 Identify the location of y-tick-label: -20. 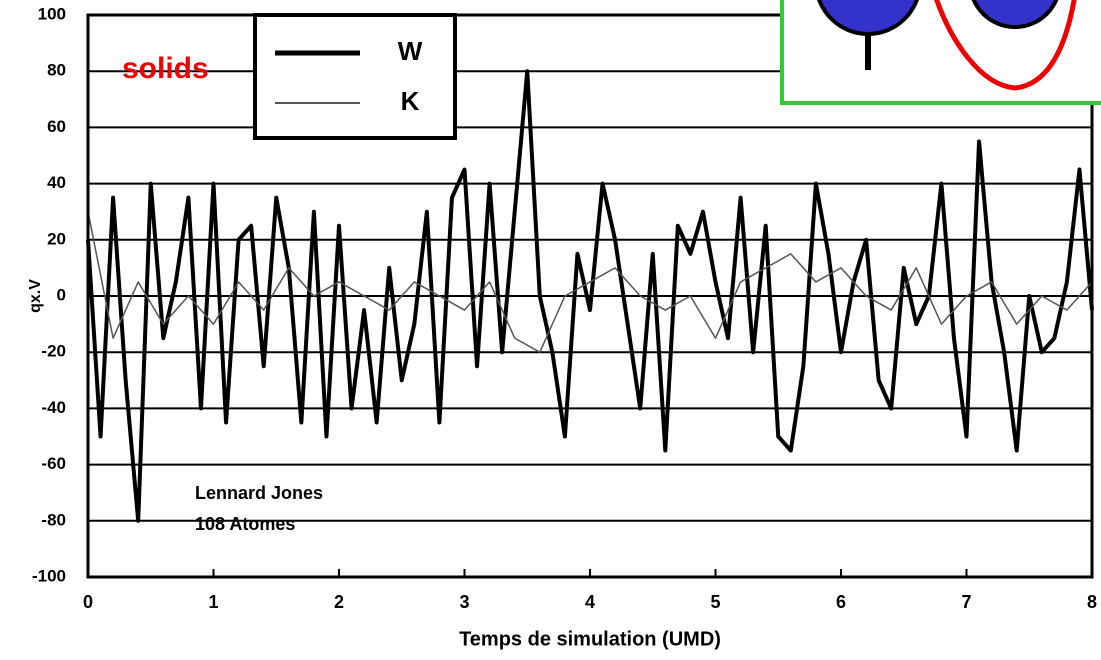
(53, 351).